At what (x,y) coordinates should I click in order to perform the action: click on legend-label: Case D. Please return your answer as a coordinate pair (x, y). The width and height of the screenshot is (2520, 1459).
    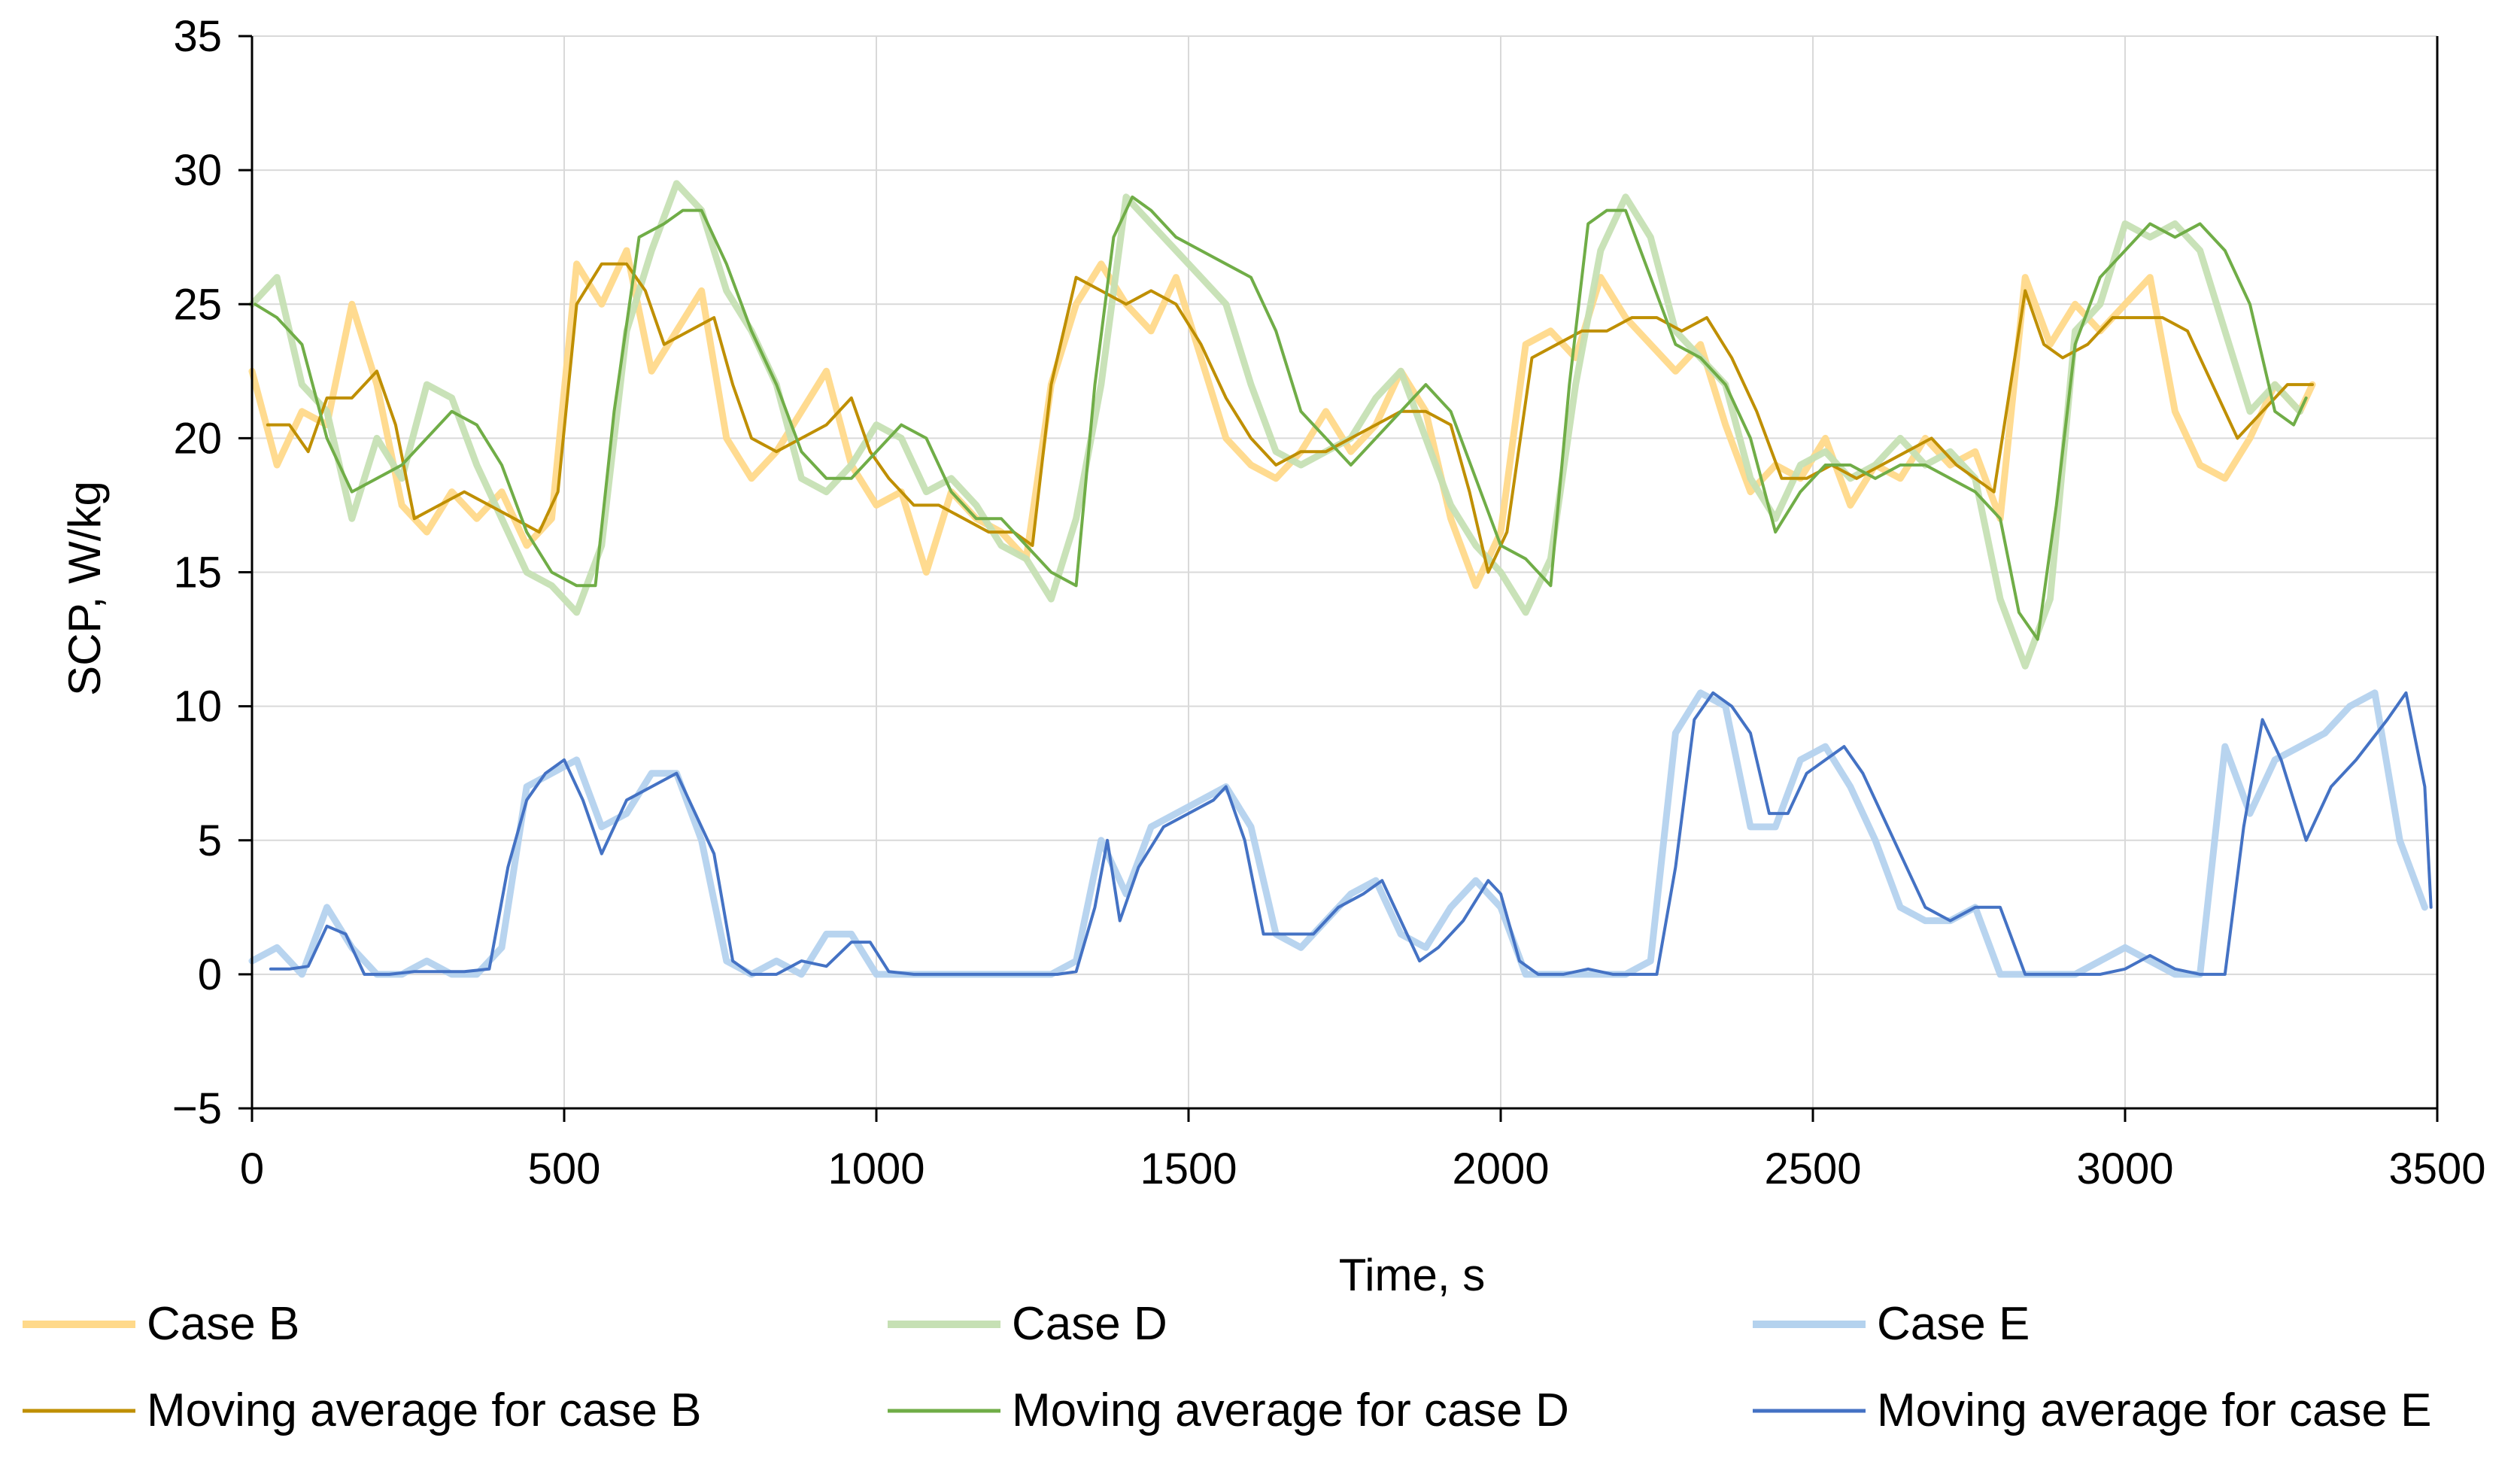
    Looking at the image, I should click on (1089, 1324).